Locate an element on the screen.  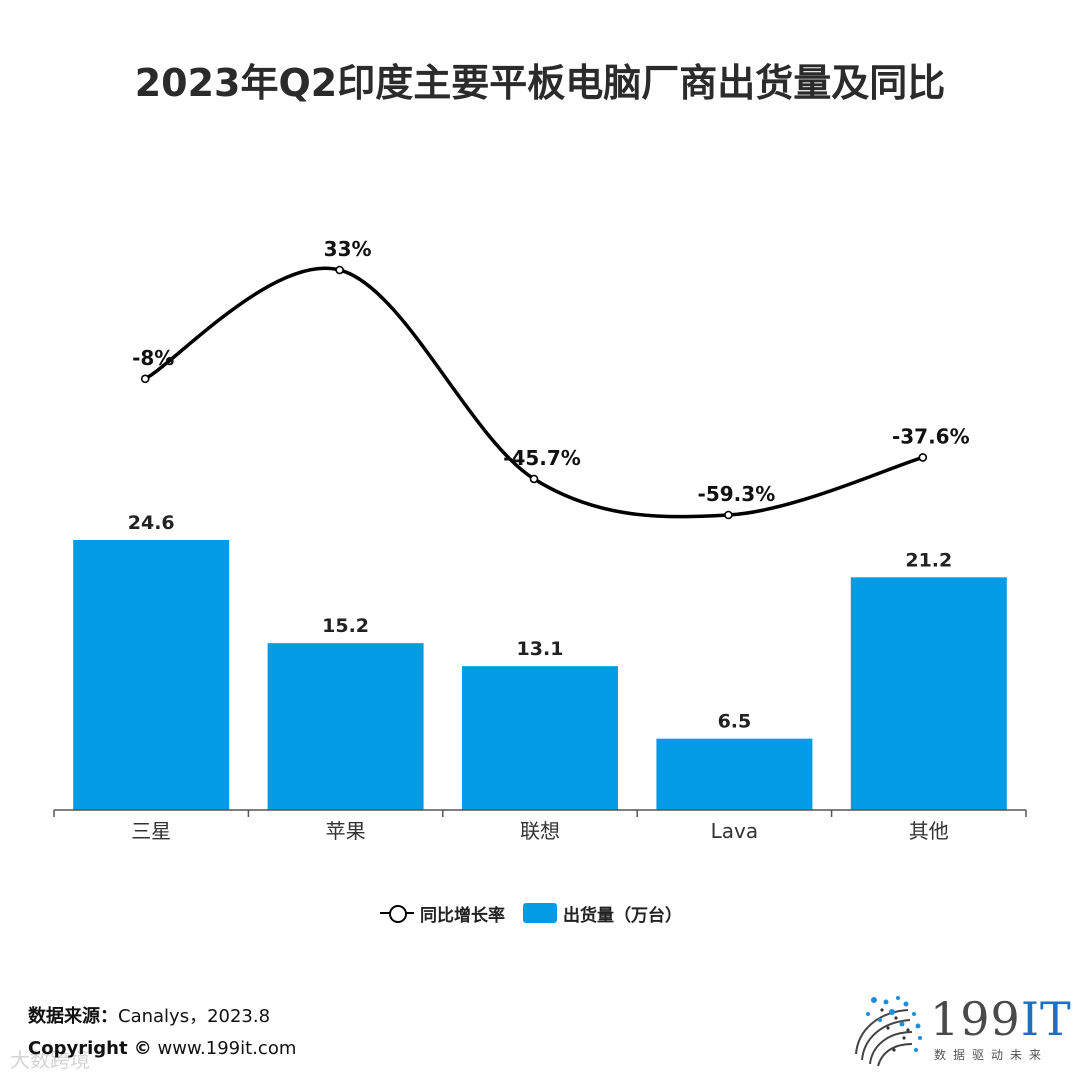
bar-data-label: 13.1 is located at coordinates (540, 649).